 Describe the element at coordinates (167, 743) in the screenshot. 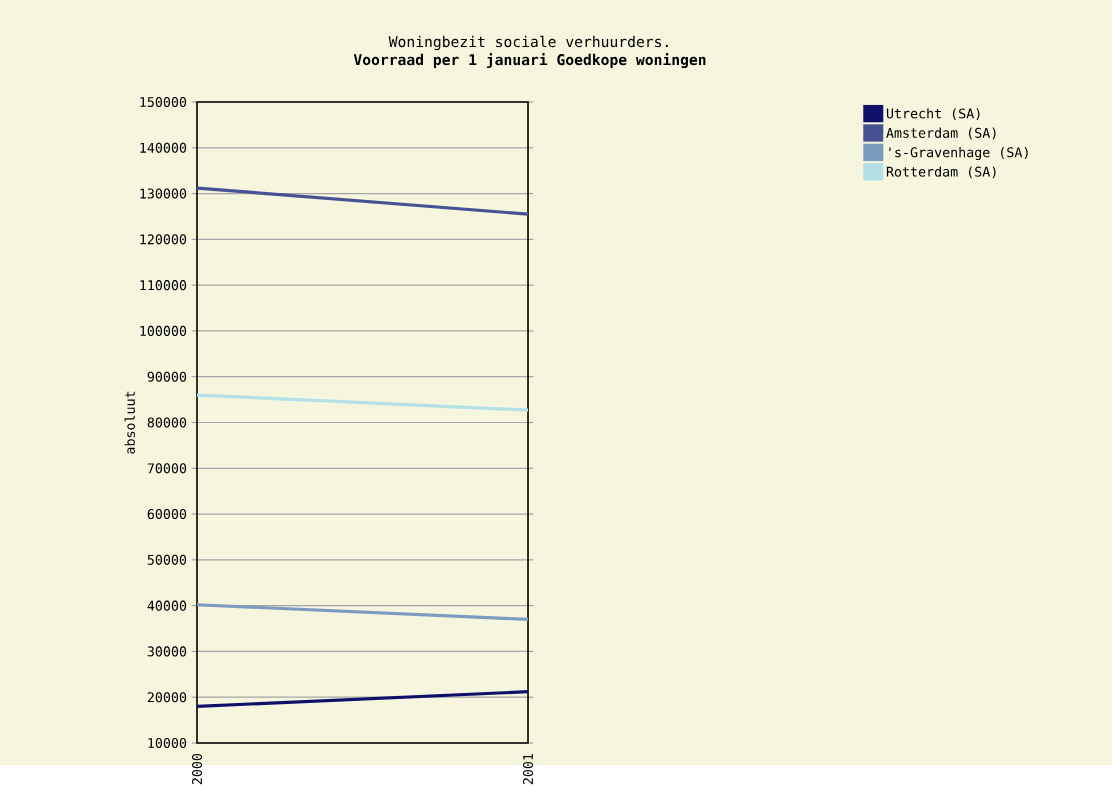

I see `y-tick-label: 10000` at that location.